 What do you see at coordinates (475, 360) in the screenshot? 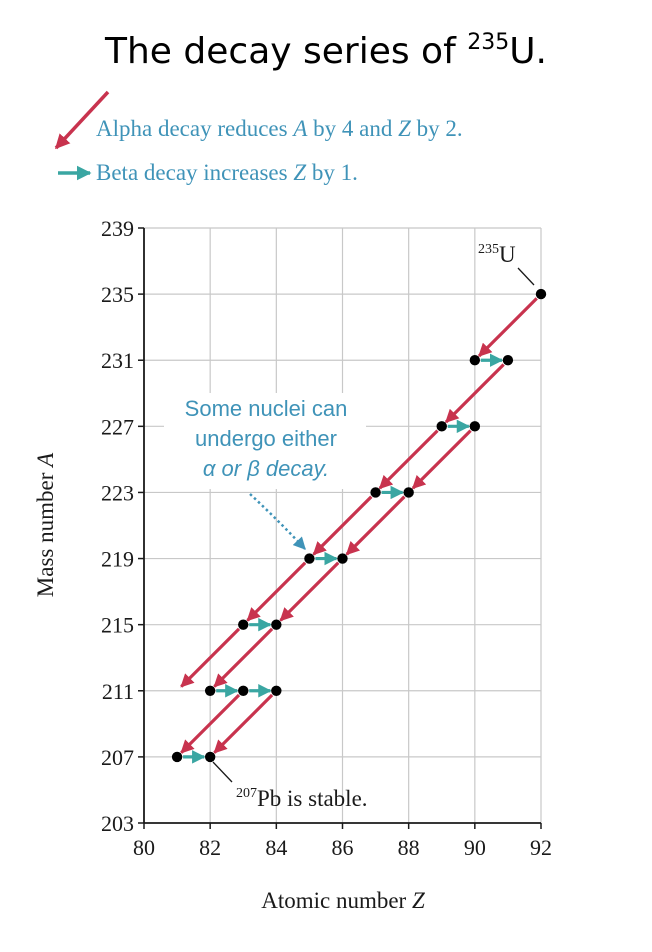
I see `nucleus-z90-a231` at bounding box center [475, 360].